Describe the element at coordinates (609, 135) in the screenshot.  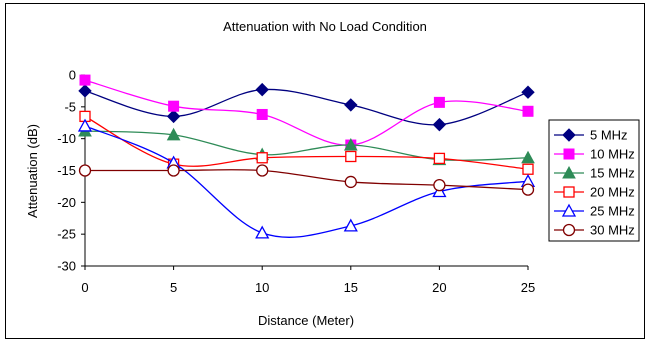
I see `legend-label: 5 MHz` at that location.